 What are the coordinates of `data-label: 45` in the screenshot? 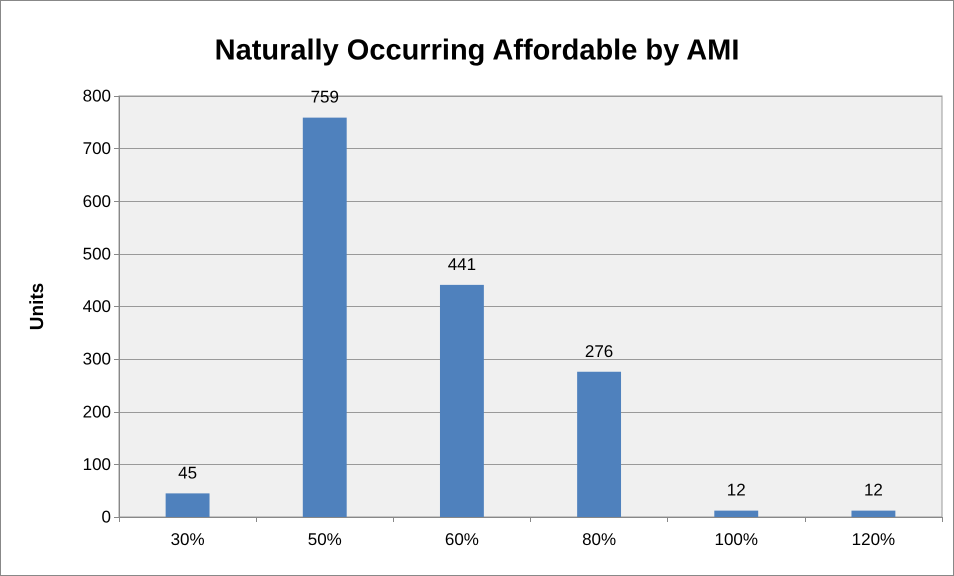 It's located at (188, 472).